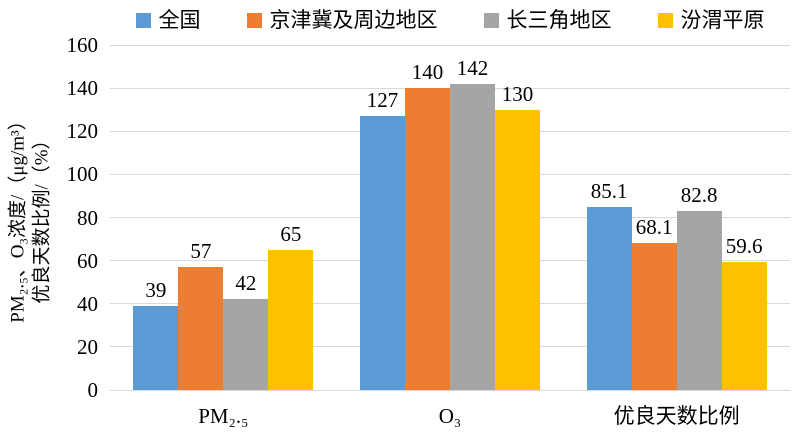  I want to click on bar-value-label: 82.8, so click(699, 195).